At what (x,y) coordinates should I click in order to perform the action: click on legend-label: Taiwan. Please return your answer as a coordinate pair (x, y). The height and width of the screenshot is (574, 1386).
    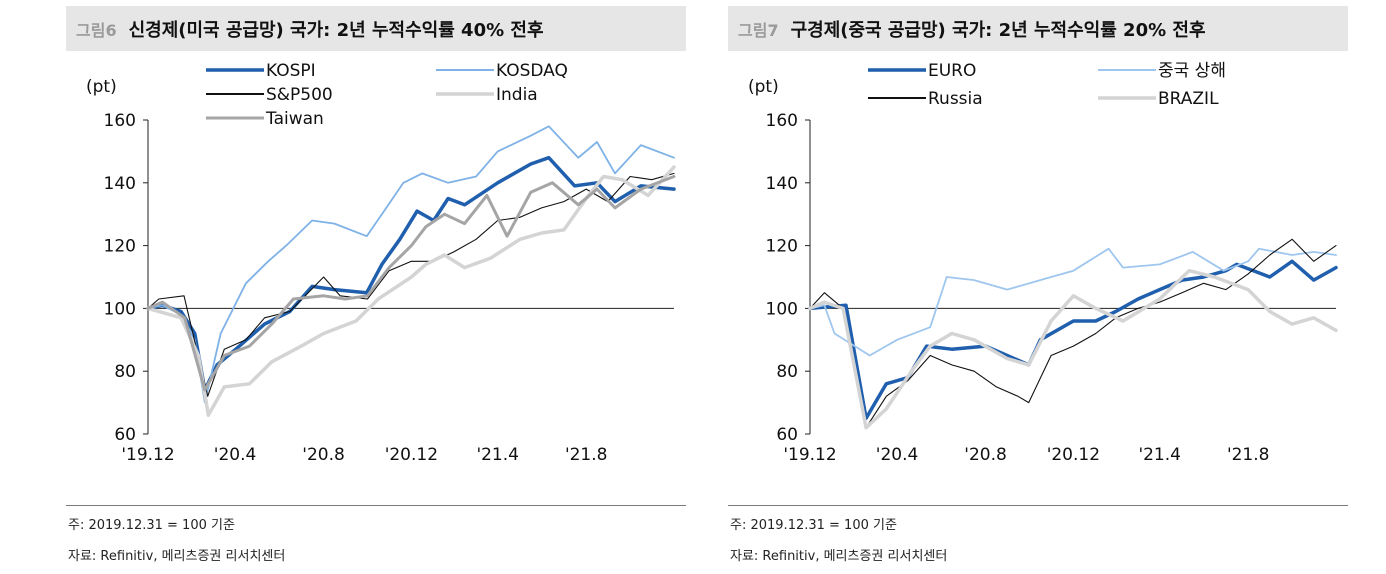
    Looking at the image, I should click on (294, 119).